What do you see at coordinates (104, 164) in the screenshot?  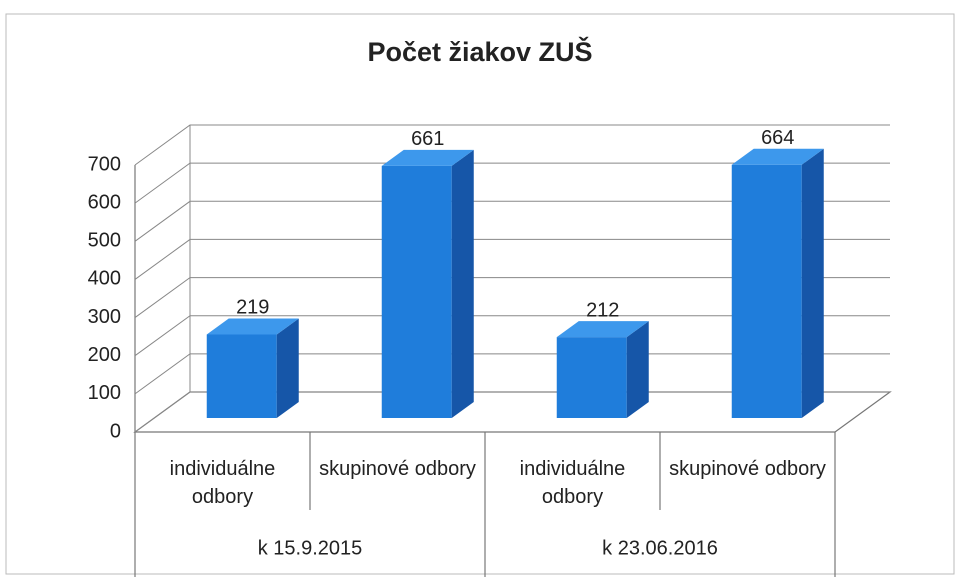 I see `y-tick-label: 700` at bounding box center [104, 164].